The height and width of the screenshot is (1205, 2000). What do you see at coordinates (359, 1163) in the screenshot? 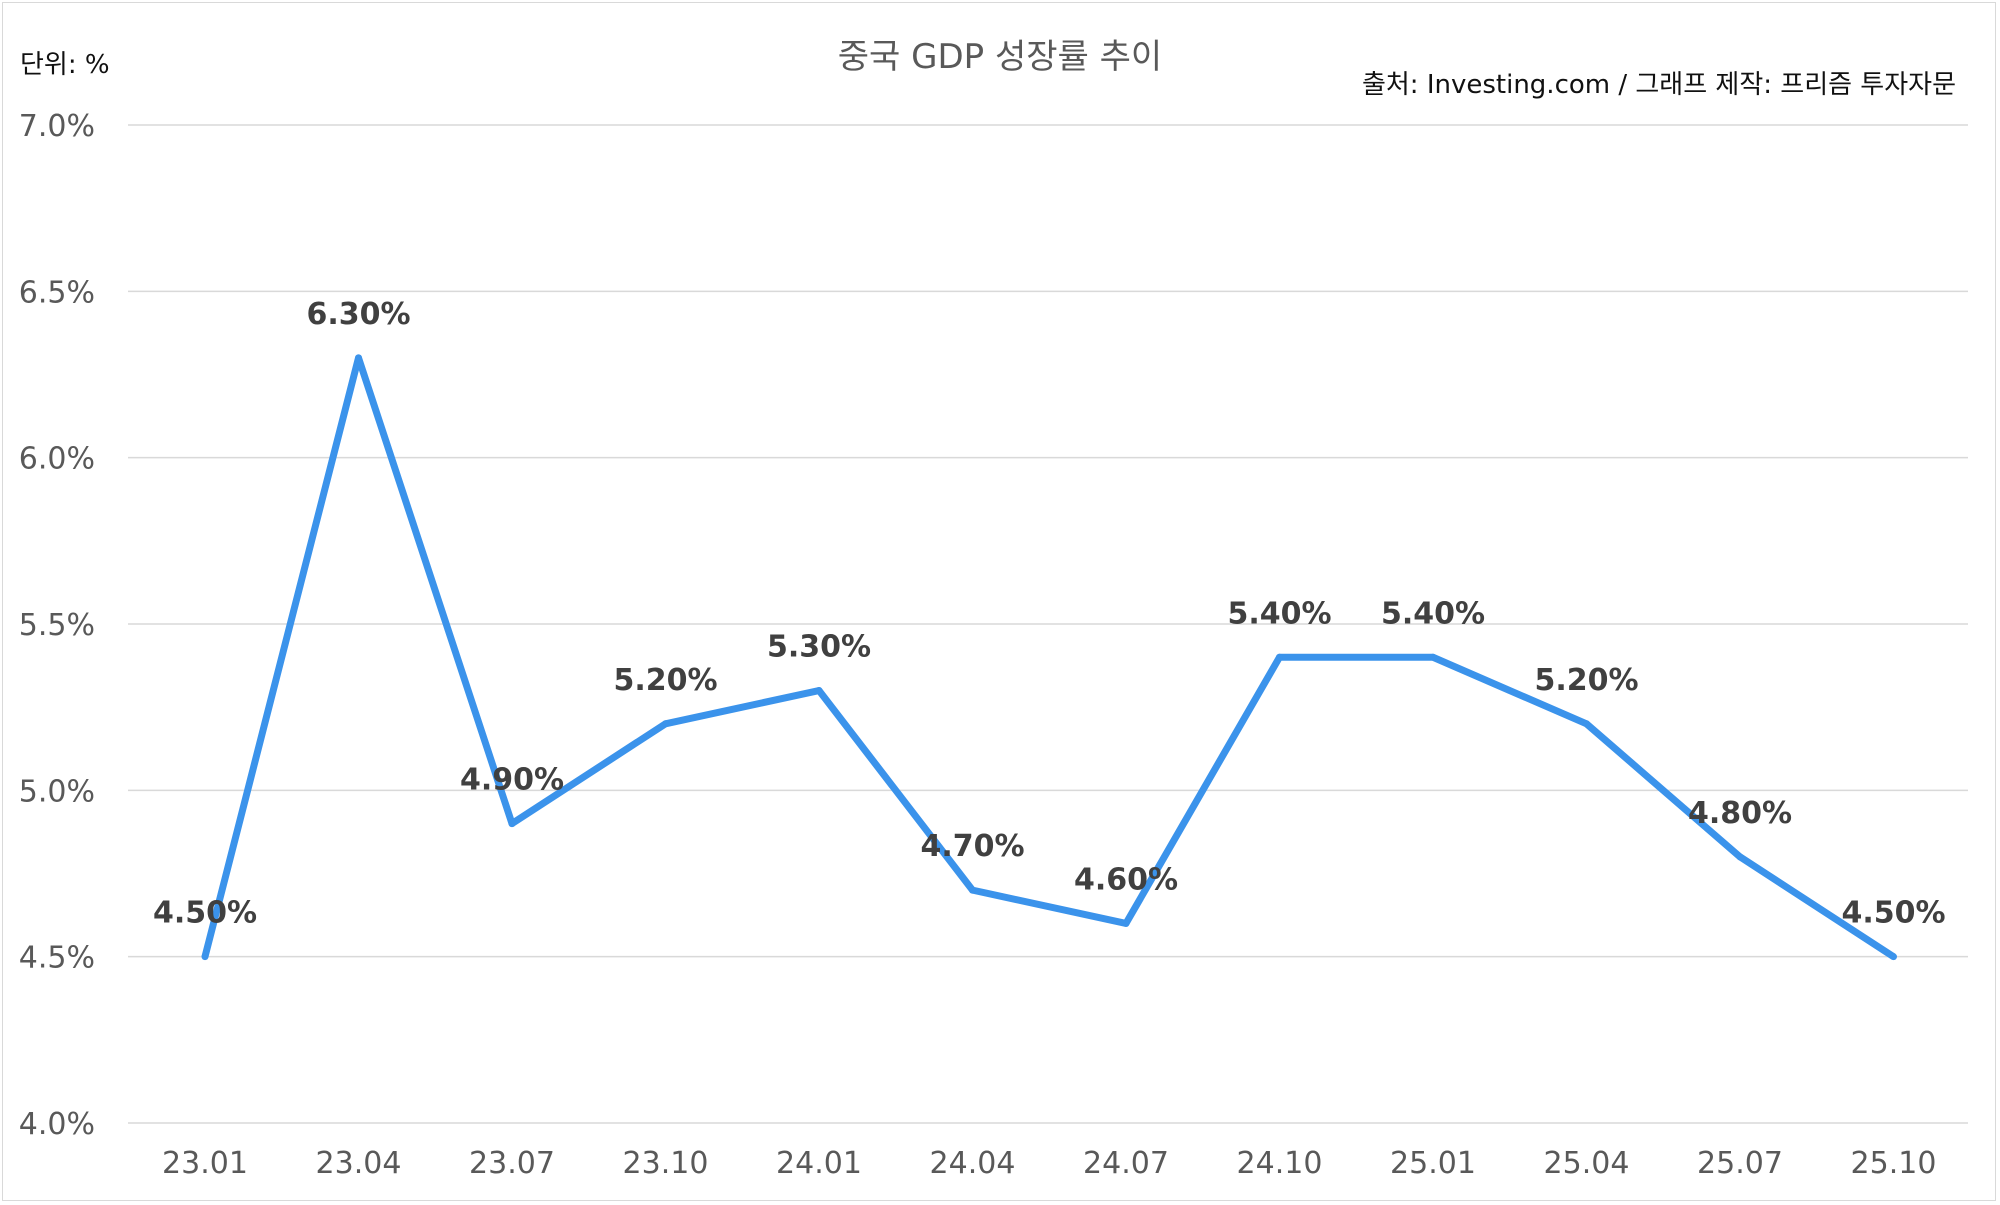
I see `x-tick-label: 23.04` at bounding box center [359, 1163].